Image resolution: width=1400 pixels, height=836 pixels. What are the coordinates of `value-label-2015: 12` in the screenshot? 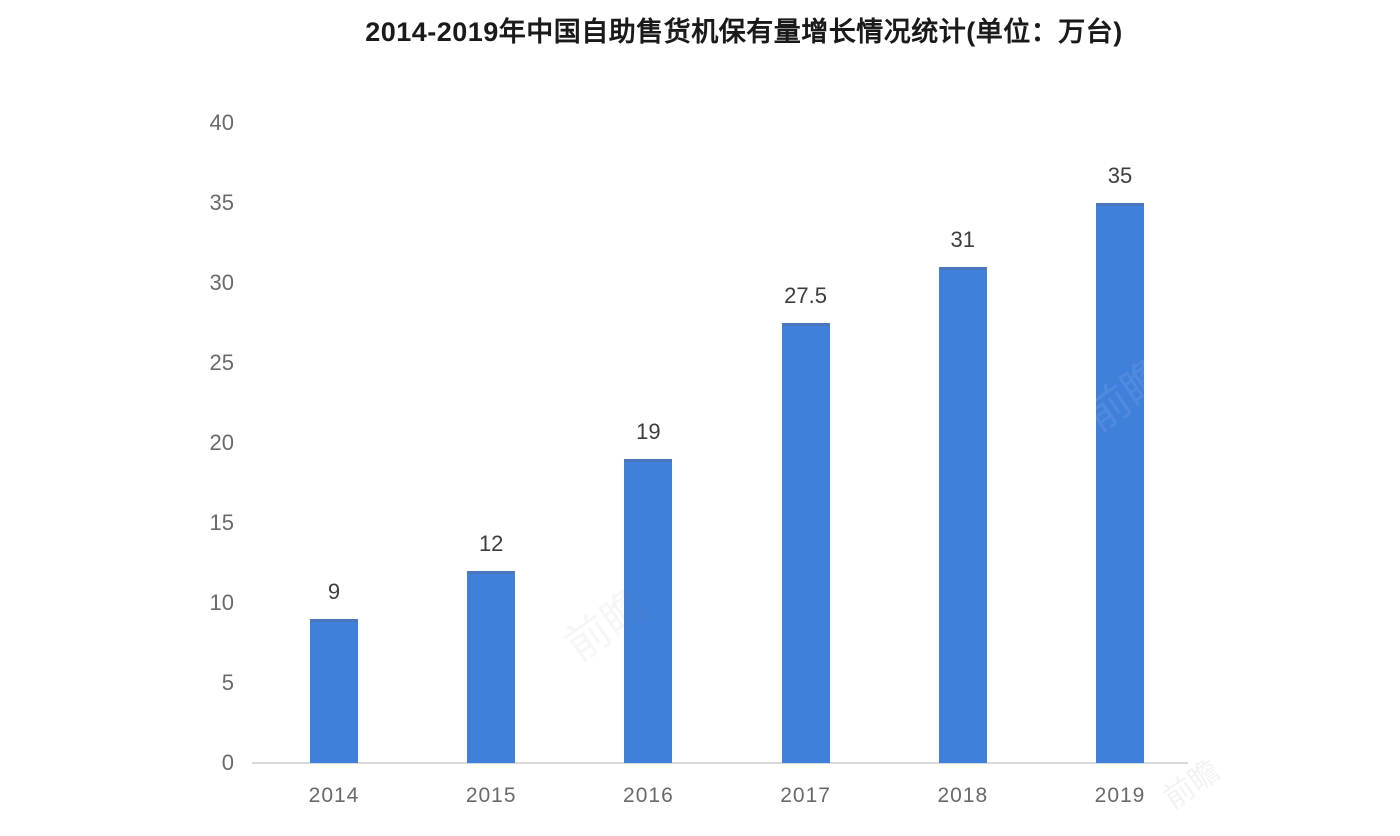 It's located at (491, 543).